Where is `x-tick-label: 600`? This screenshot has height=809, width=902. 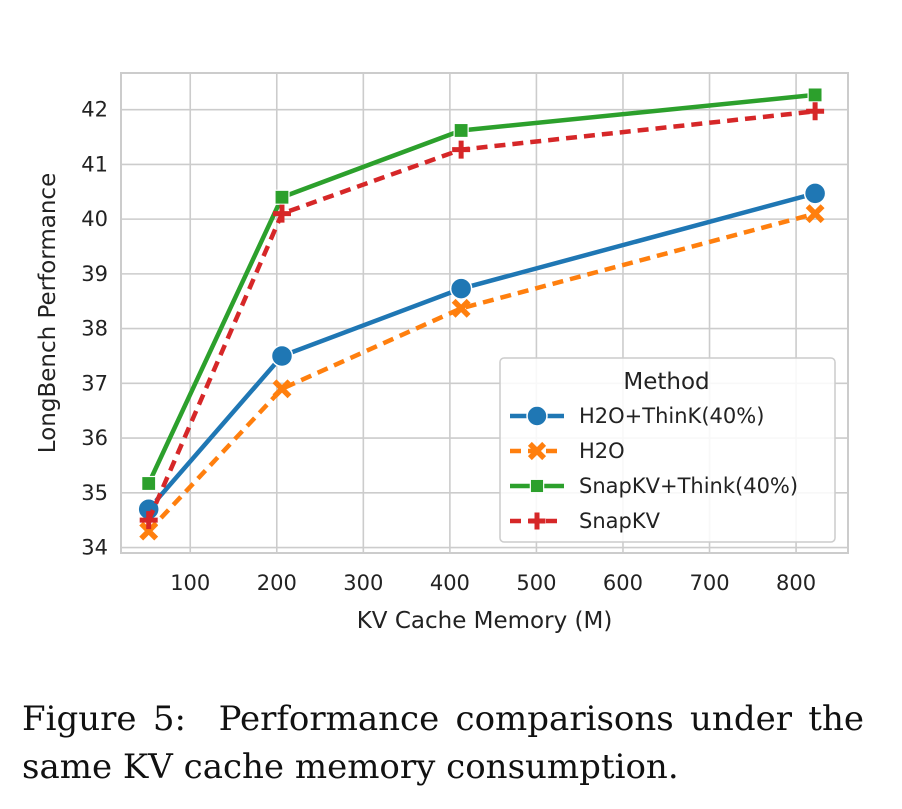
x-tick-label: 600 is located at coordinates (623, 583).